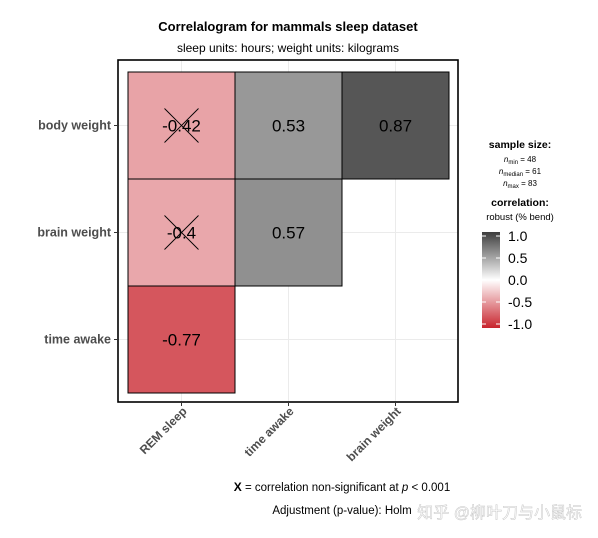  I want to click on heatmap-cell-label: 0.53, so click(288, 126).